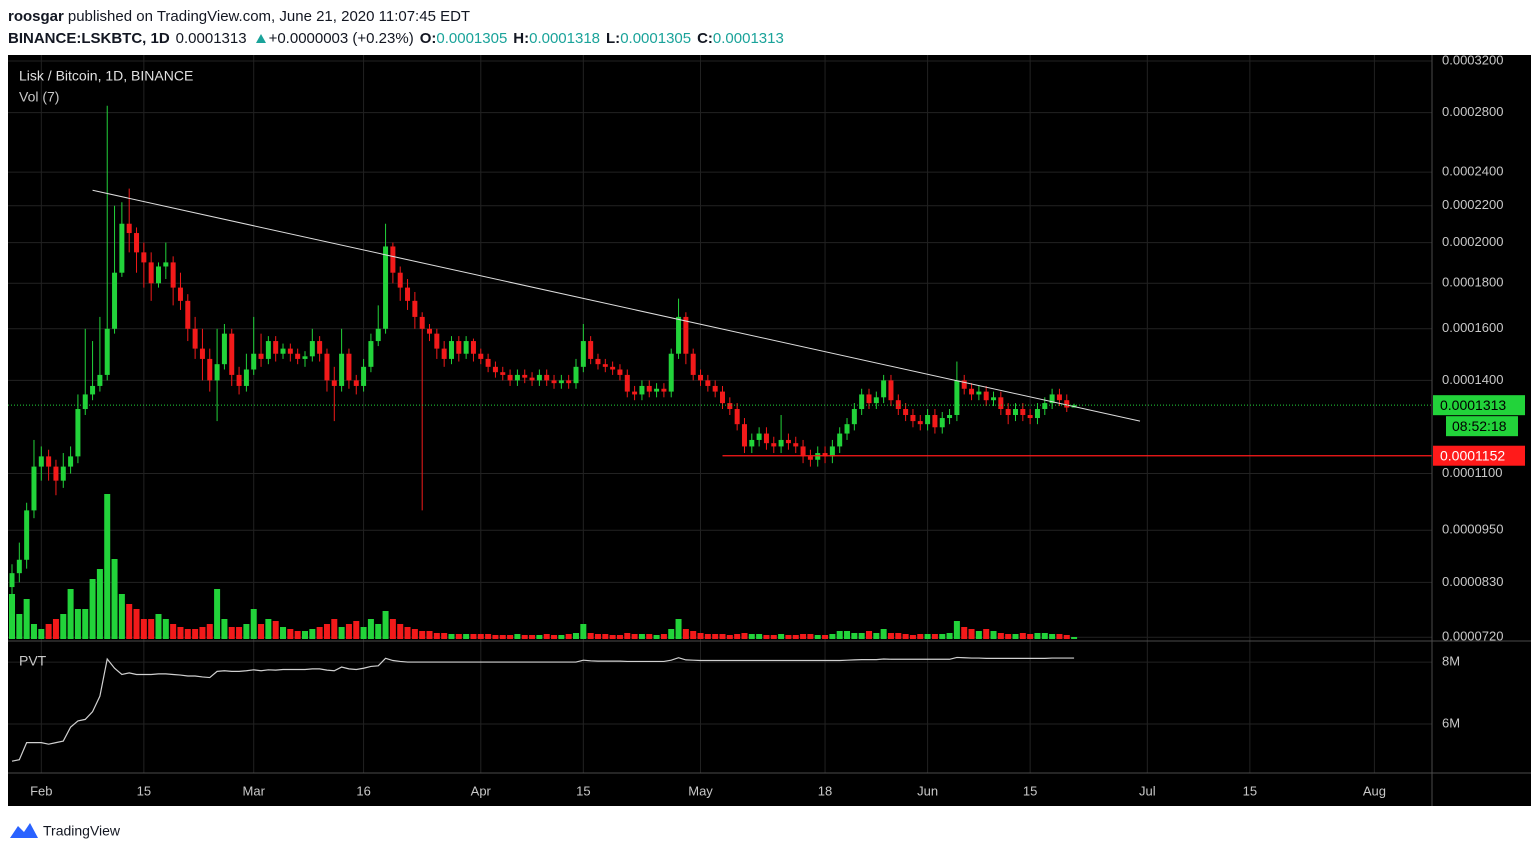 The height and width of the screenshot is (855, 1531). I want to click on last-price-label: 0.0001313, so click(1473, 405).